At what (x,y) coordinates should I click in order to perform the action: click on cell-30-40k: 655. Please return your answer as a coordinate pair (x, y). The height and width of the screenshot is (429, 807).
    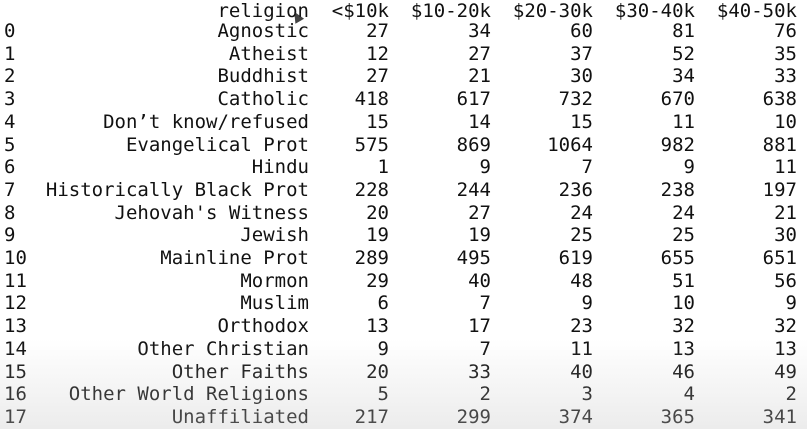
    Looking at the image, I should click on (677, 258).